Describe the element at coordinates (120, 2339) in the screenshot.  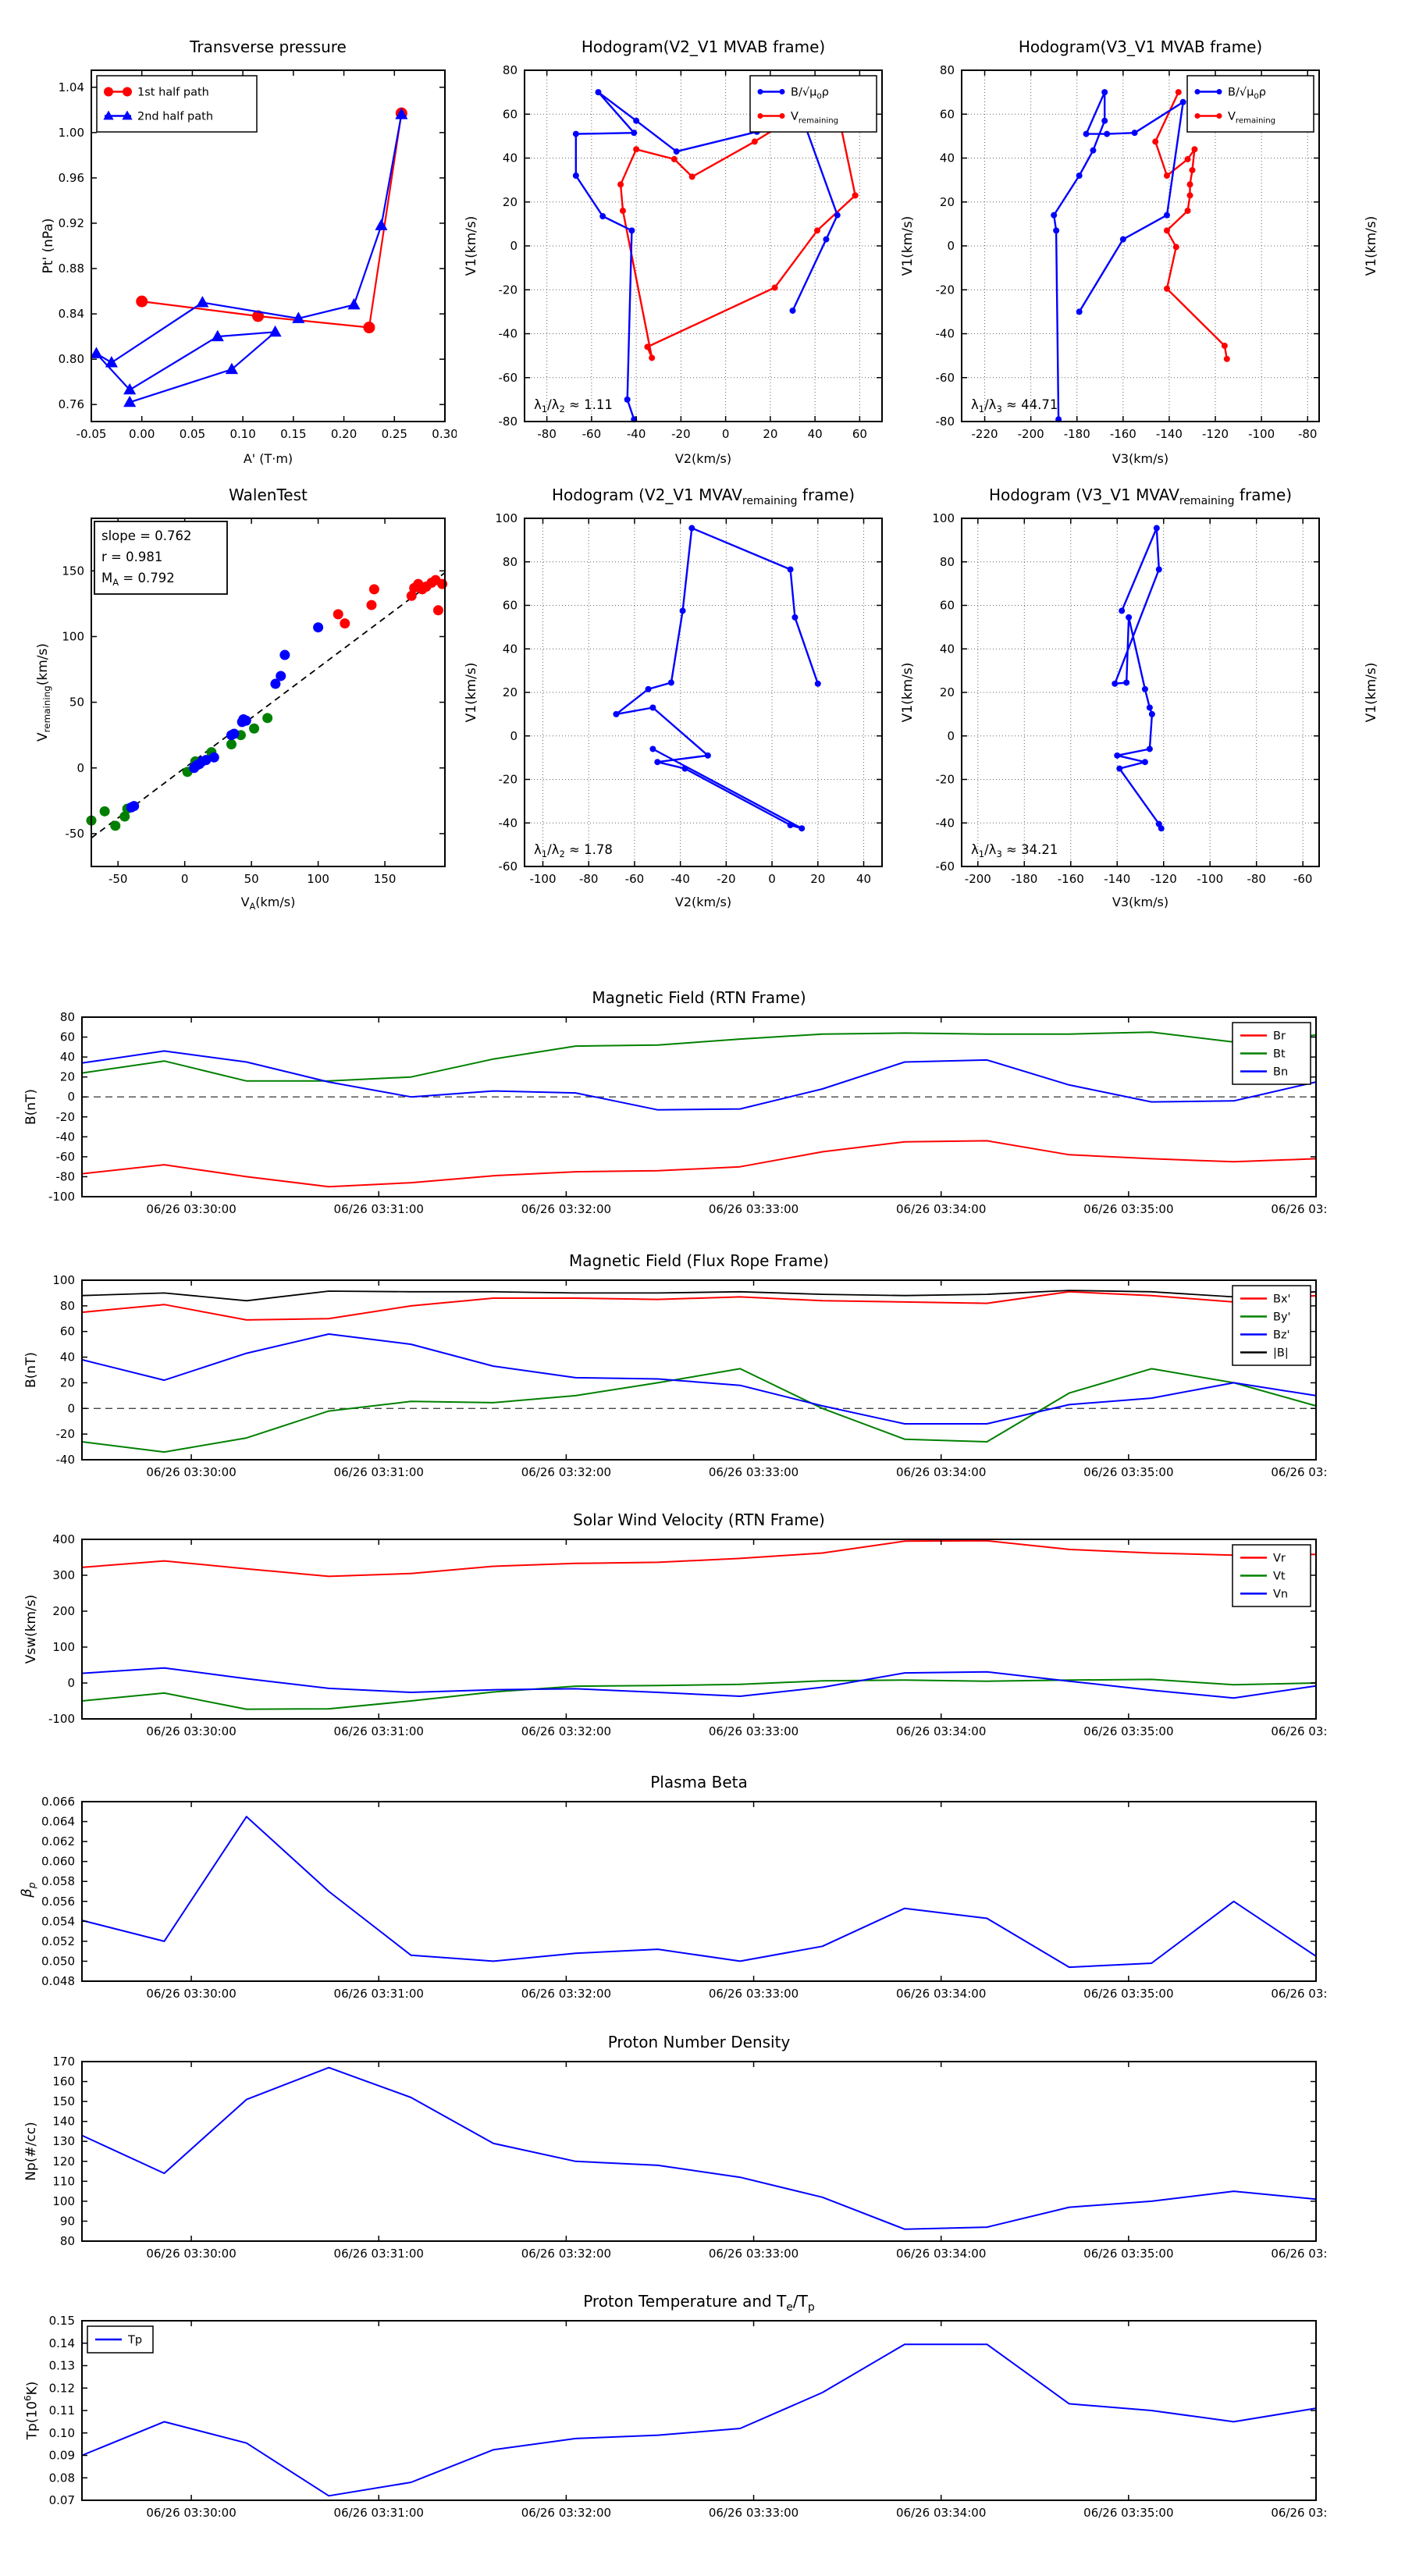
I see `legend: Tp` at that location.